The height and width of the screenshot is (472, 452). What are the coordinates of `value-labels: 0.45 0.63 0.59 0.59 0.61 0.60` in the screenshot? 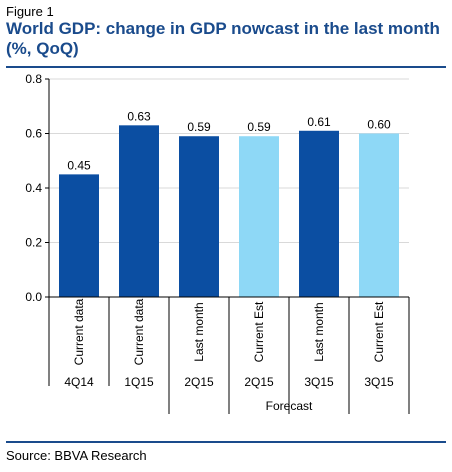 It's located at (229, 140).